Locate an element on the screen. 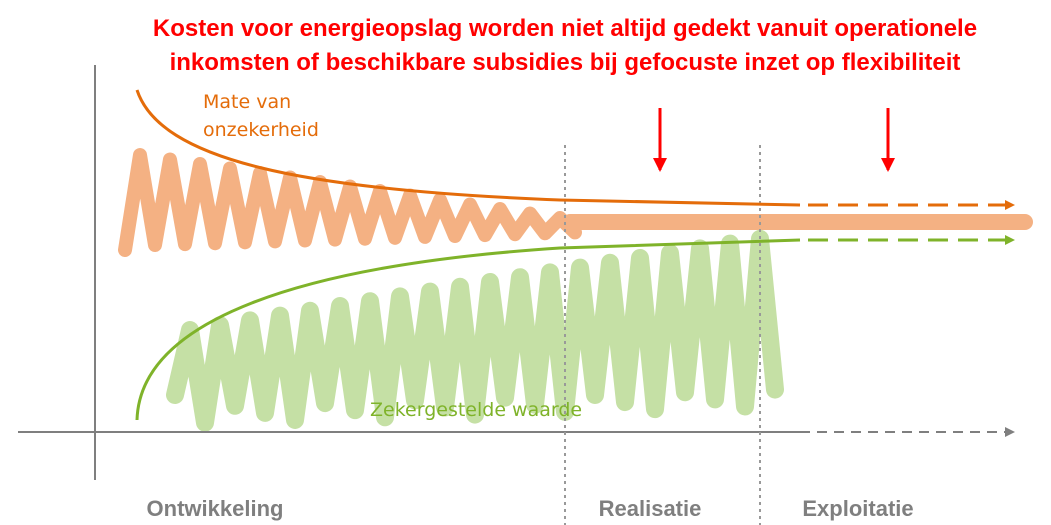 The width and height of the screenshot is (1051, 525). uncertainty-curve is located at coordinates (468, 148).